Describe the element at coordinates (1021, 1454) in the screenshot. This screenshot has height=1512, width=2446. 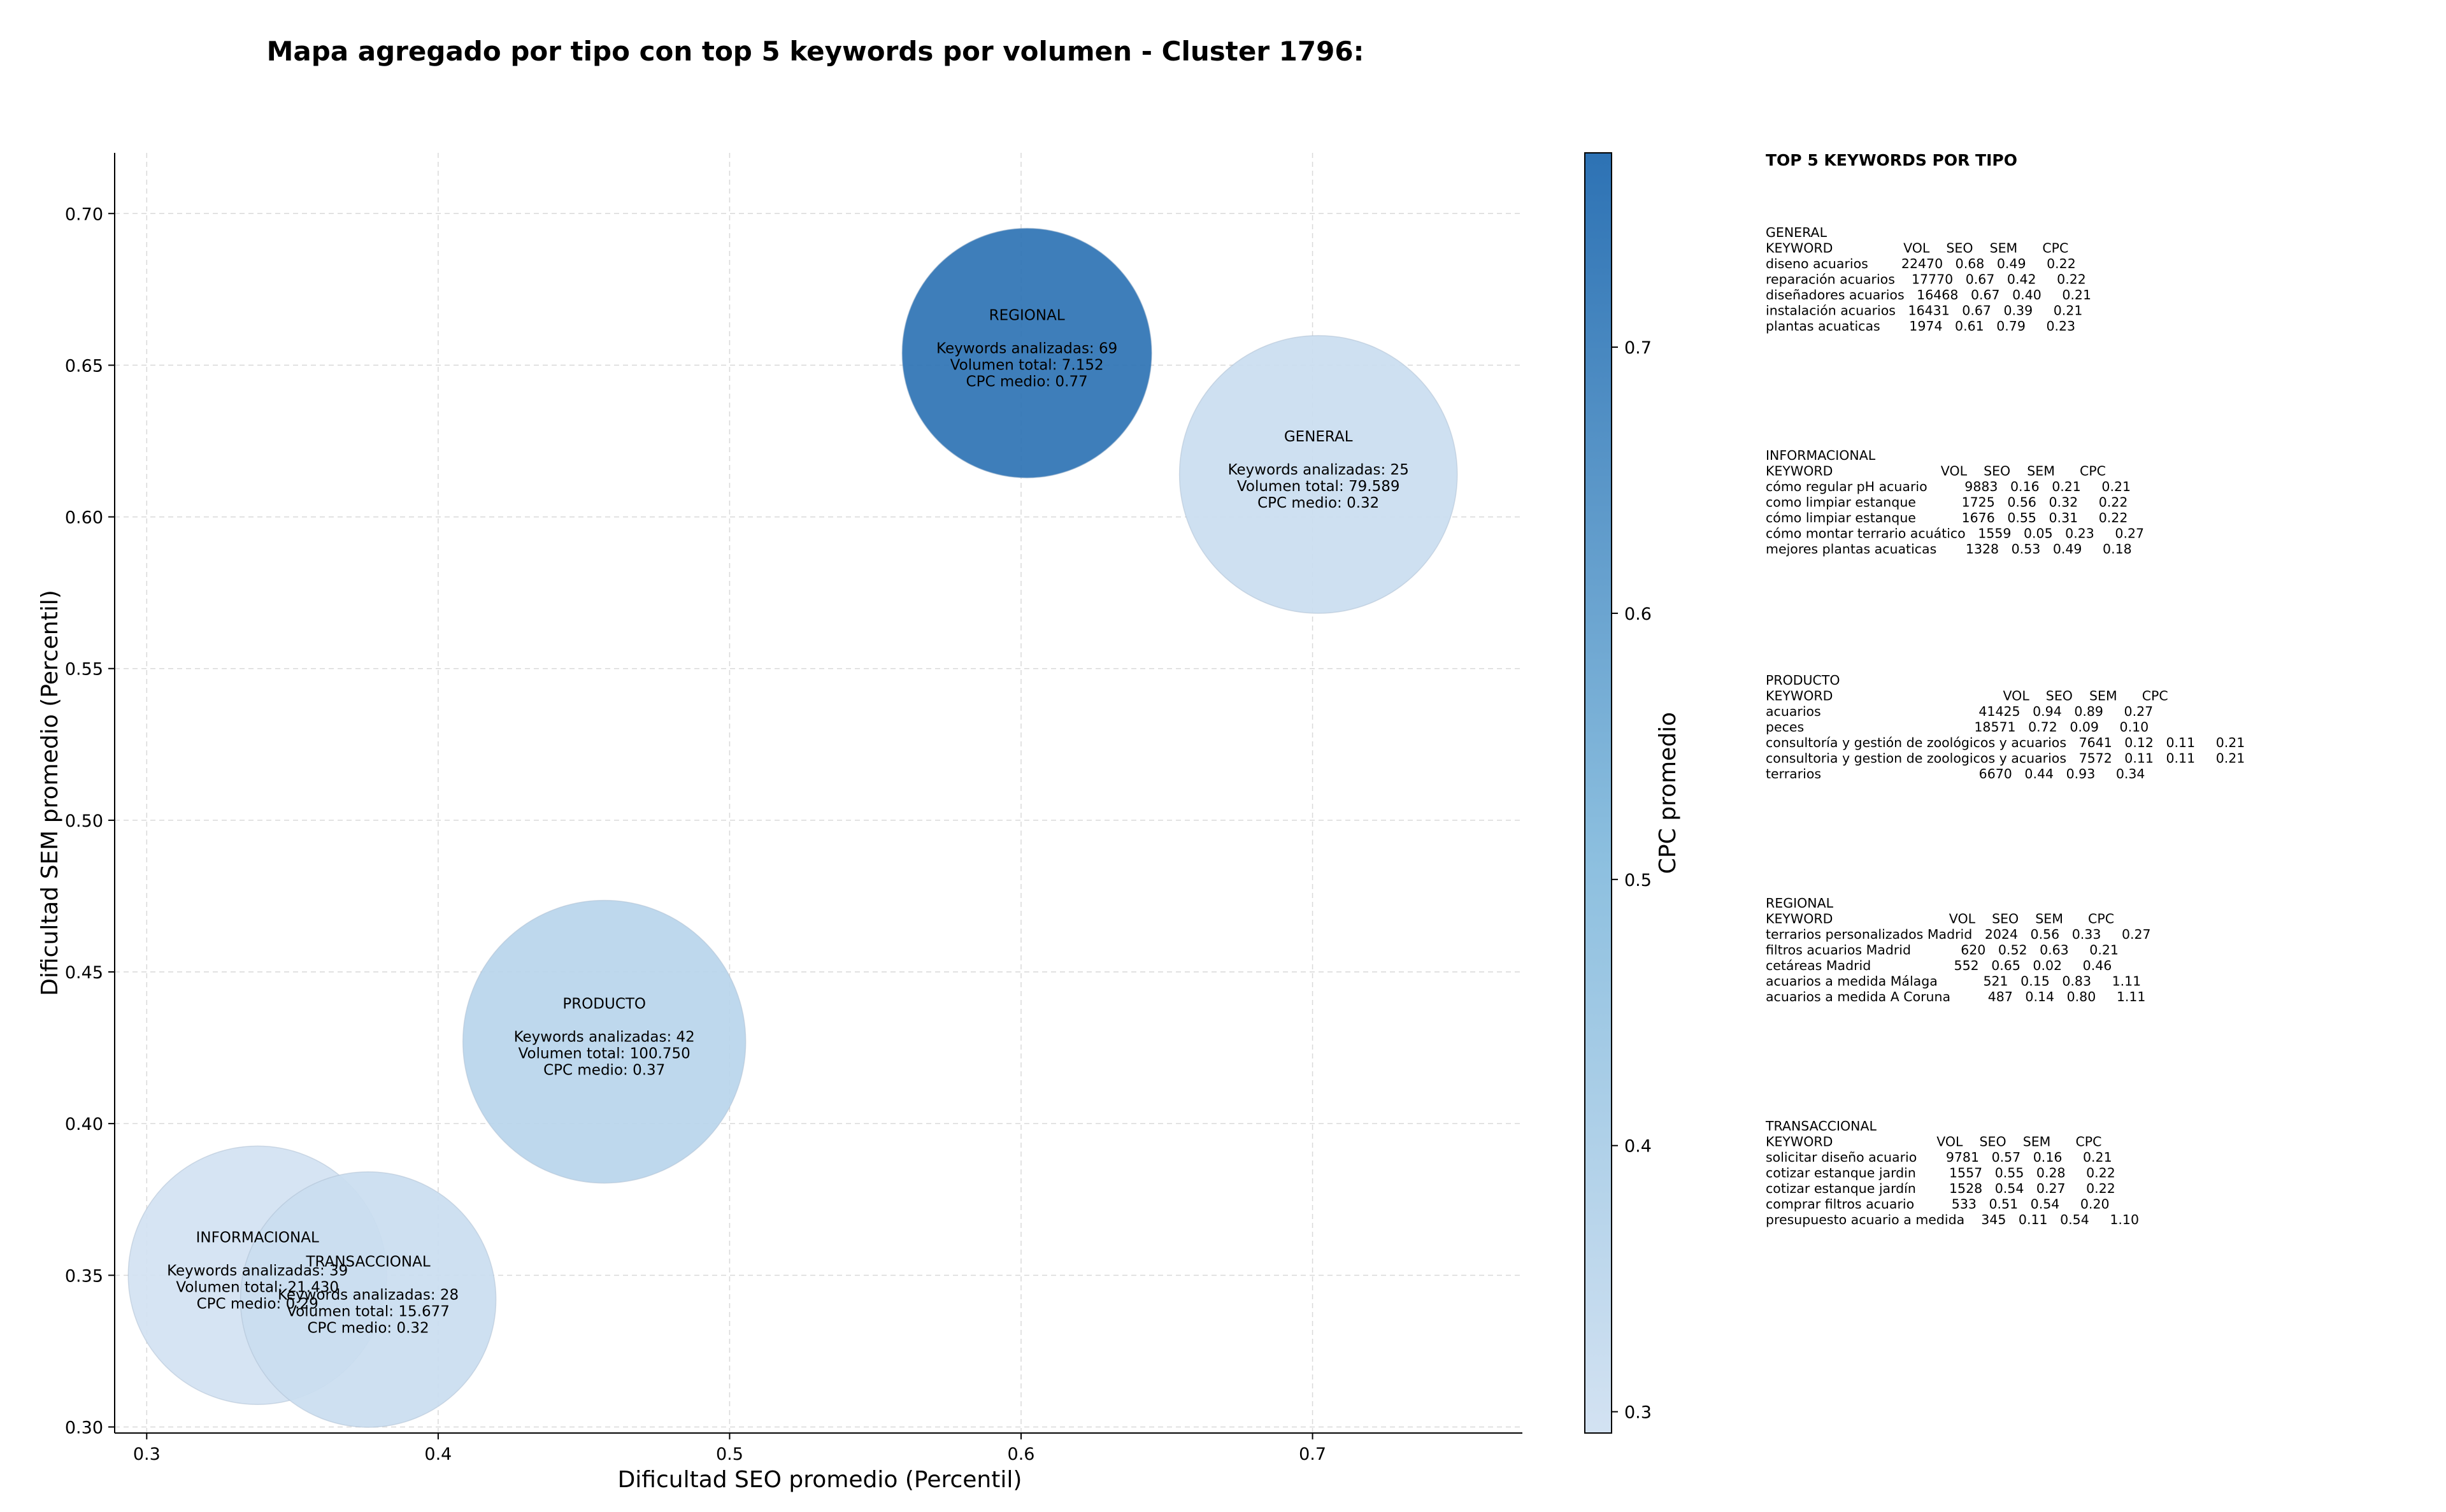
I see `x-tick-label: 0.6` at that location.